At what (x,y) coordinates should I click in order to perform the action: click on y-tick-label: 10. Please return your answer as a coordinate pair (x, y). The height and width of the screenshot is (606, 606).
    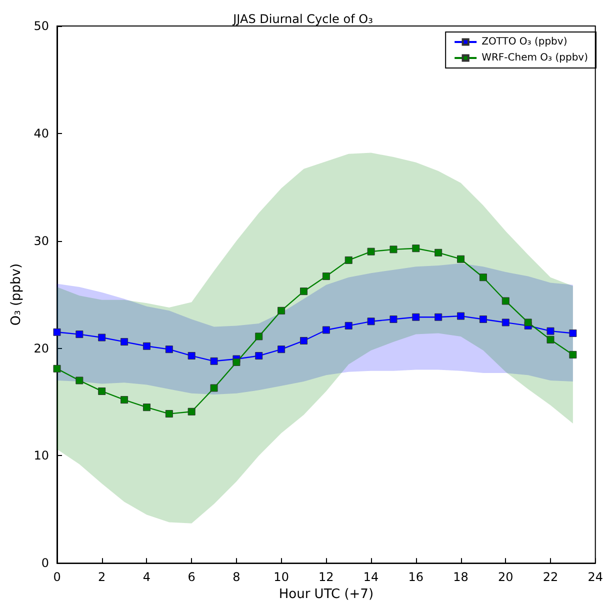
    Looking at the image, I should click on (41, 455).